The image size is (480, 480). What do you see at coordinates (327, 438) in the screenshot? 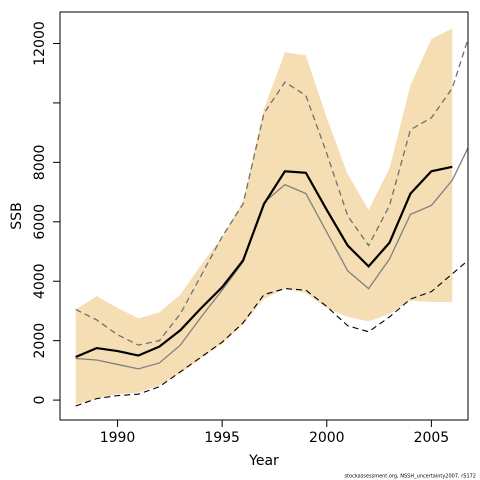
I see `x-tick-label: 2000` at bounding box center [327, 438].